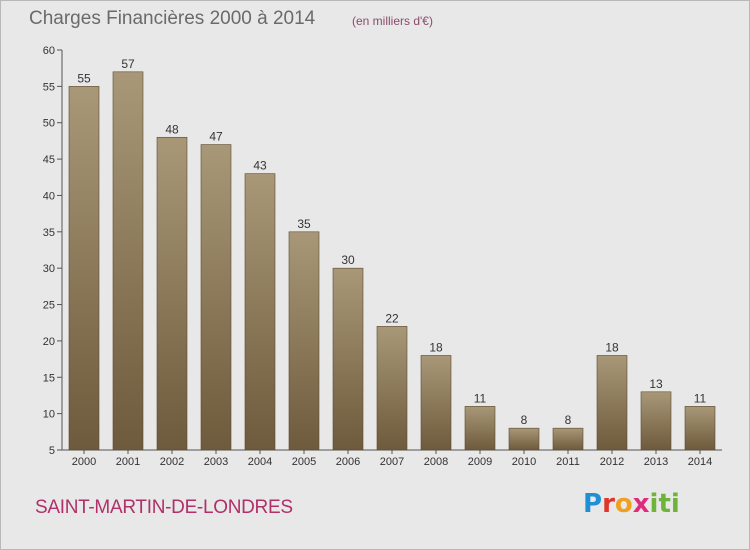 This screenshot has height=550, width=750. What do you see at coordinates (49, 51) in the screenshot?
I see `y-tick-label: 60` at bounding box center [49, 51].